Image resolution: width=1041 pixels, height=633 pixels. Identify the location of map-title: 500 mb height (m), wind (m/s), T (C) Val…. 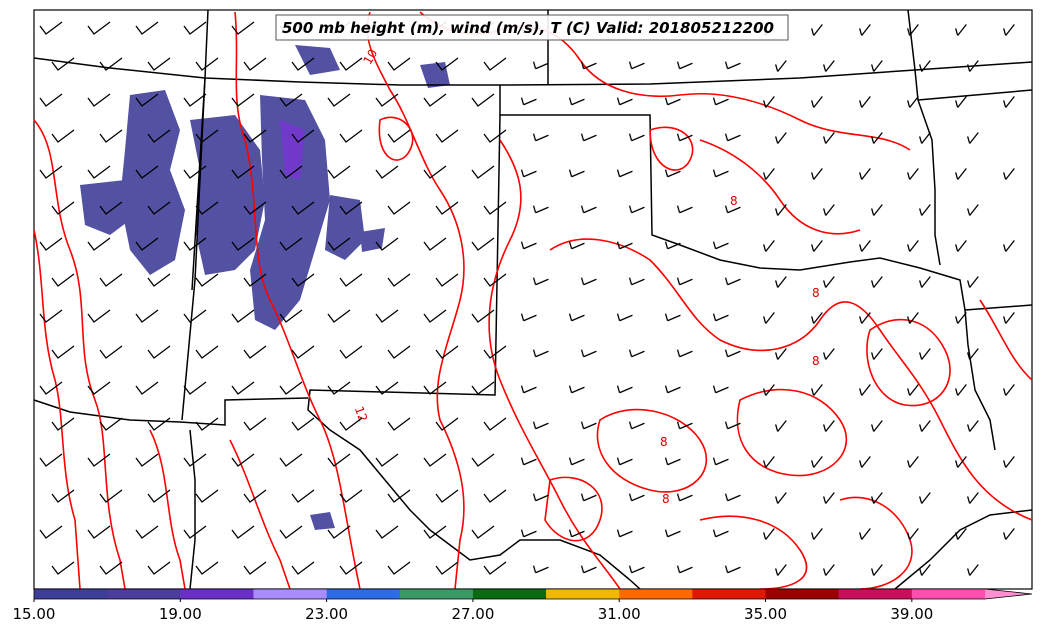
(528, 28).